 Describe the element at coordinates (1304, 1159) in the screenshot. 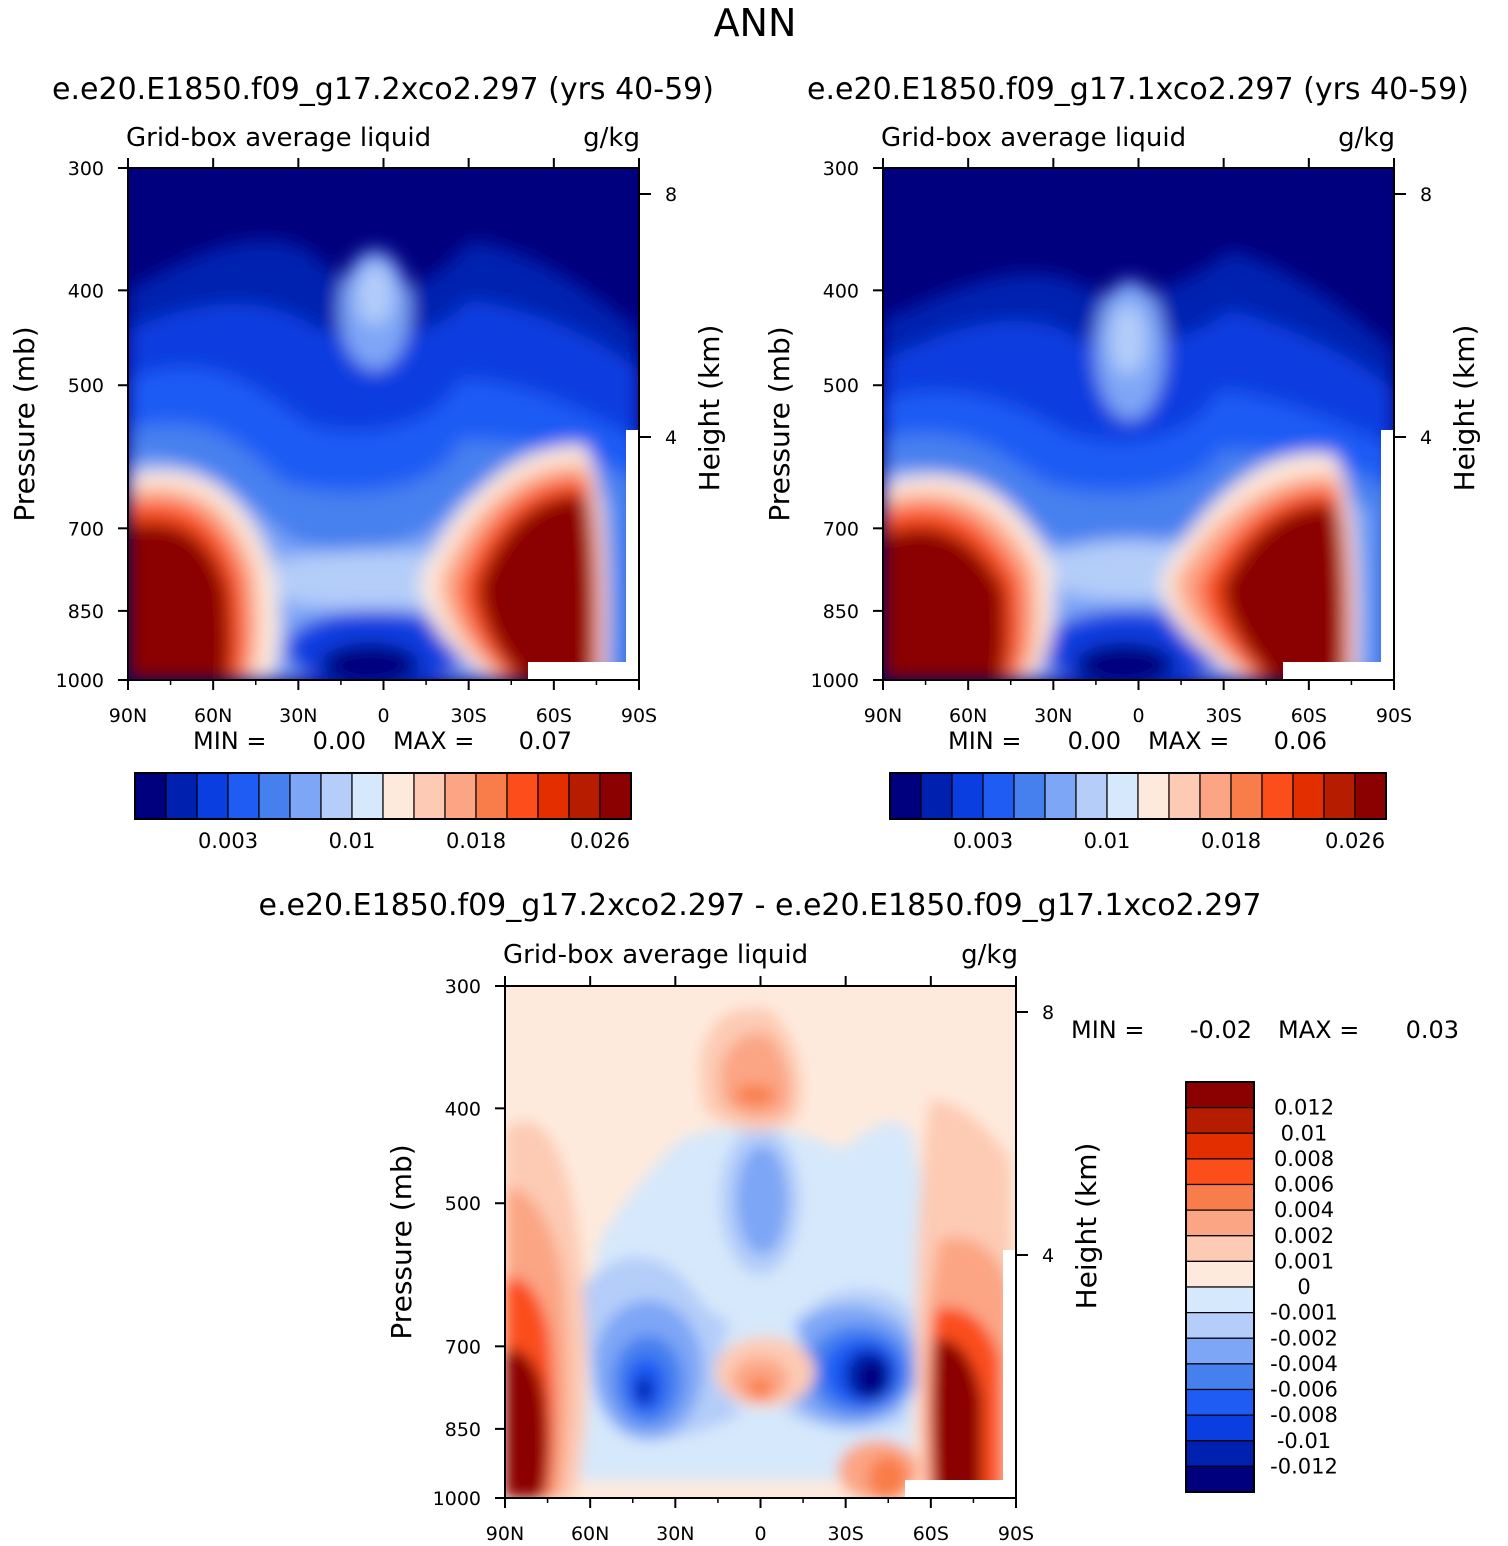

I see `colorbar-label: 0.008` at that location.